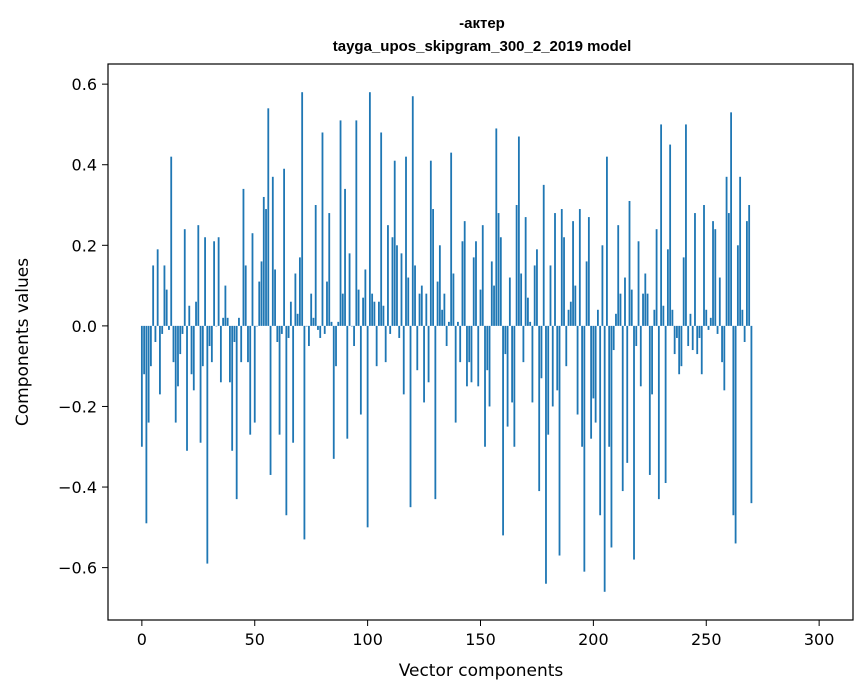 The image size is (867, 696). Describe the element at coordinates (77, 568) in the screenshot. I see `y-tick-label: −0.6` at that location.